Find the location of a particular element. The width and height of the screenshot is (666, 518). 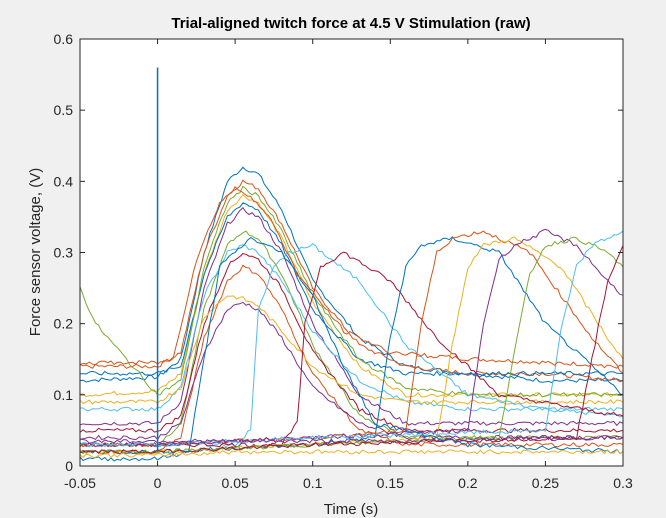

x-tick-label: 0.25 is located at coordinates (545, 483).